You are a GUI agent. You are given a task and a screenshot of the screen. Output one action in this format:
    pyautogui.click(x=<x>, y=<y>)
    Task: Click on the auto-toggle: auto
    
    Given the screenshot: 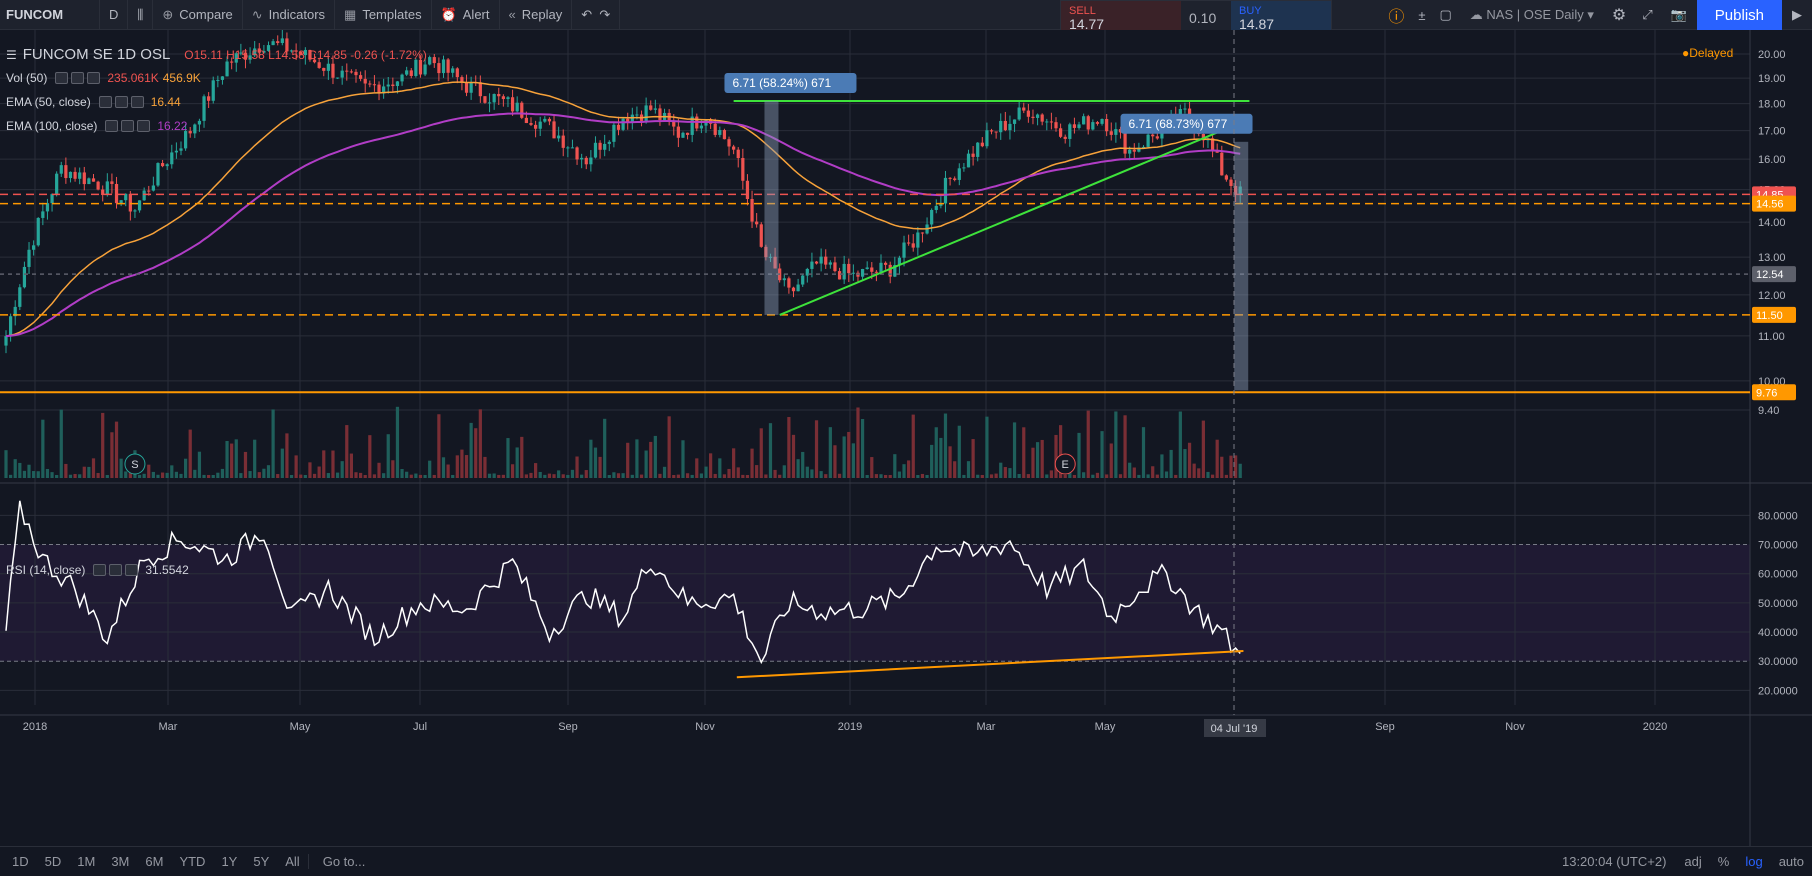 What is the action you would take?
    pyautogui.click(x=1791, y=861)
    